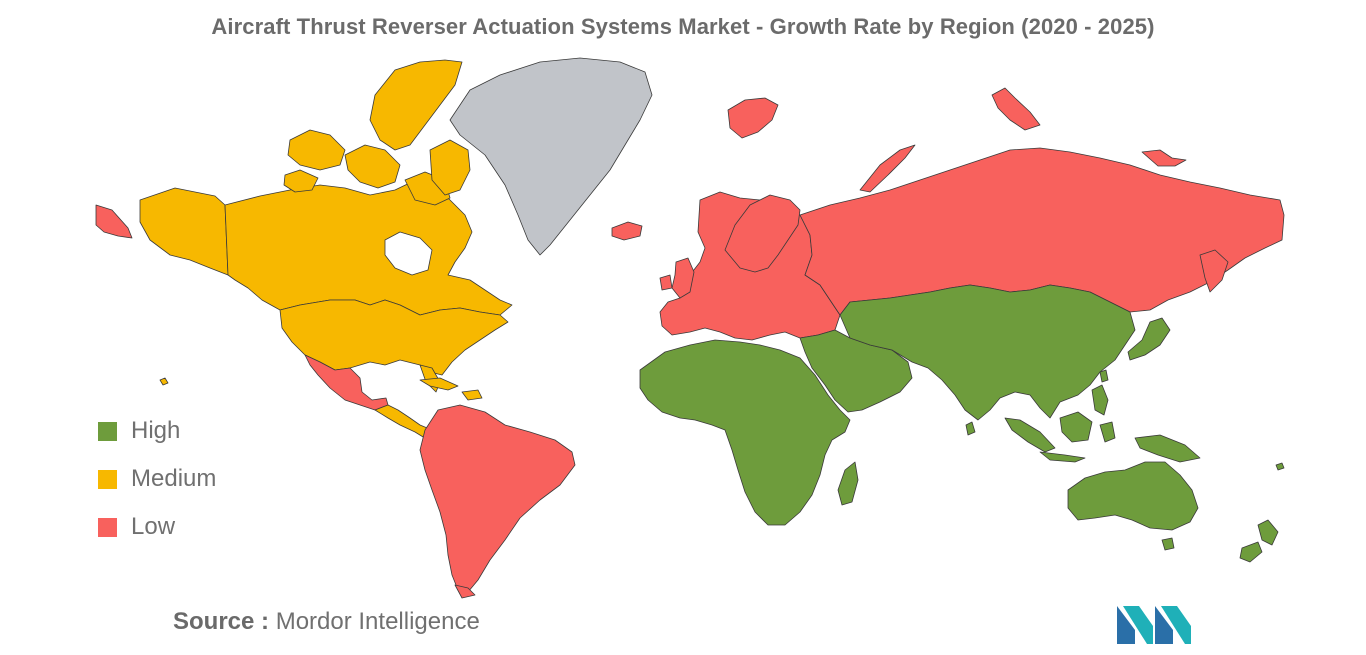 The width and height of the screenshot is (1366, 655). I want to click on logo-shape-mid-left, so click(1138, 625).